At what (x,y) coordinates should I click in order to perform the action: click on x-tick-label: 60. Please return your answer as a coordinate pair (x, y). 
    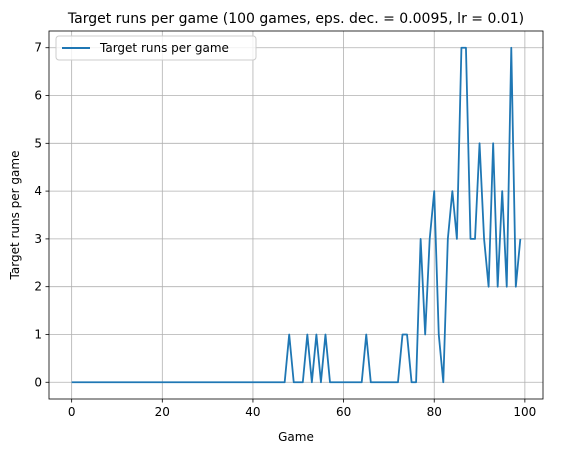
    Looking at the image, I should click on (343, 412).